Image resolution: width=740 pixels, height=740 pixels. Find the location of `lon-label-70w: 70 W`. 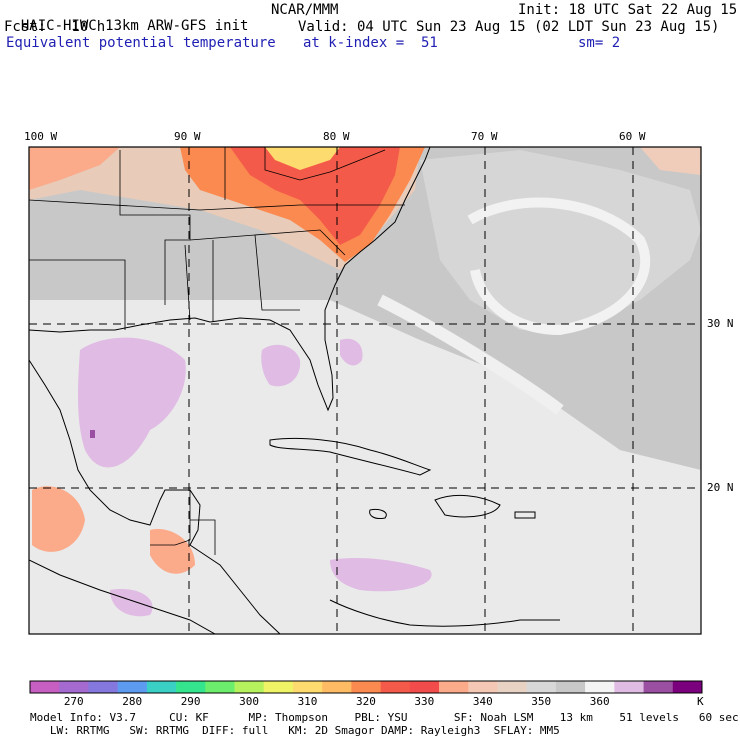

lon-label-70w: 70 W is located at coordinates (484, 136).